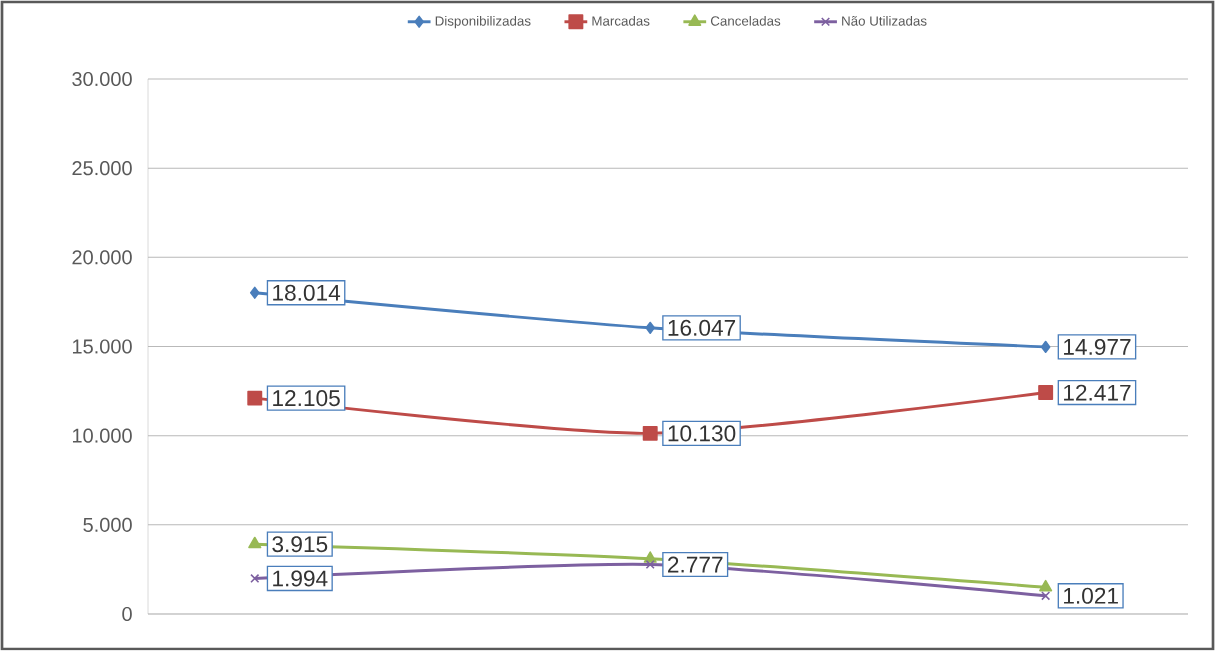  I want to click on y-tick-label: 20.000, so click(102, 257).